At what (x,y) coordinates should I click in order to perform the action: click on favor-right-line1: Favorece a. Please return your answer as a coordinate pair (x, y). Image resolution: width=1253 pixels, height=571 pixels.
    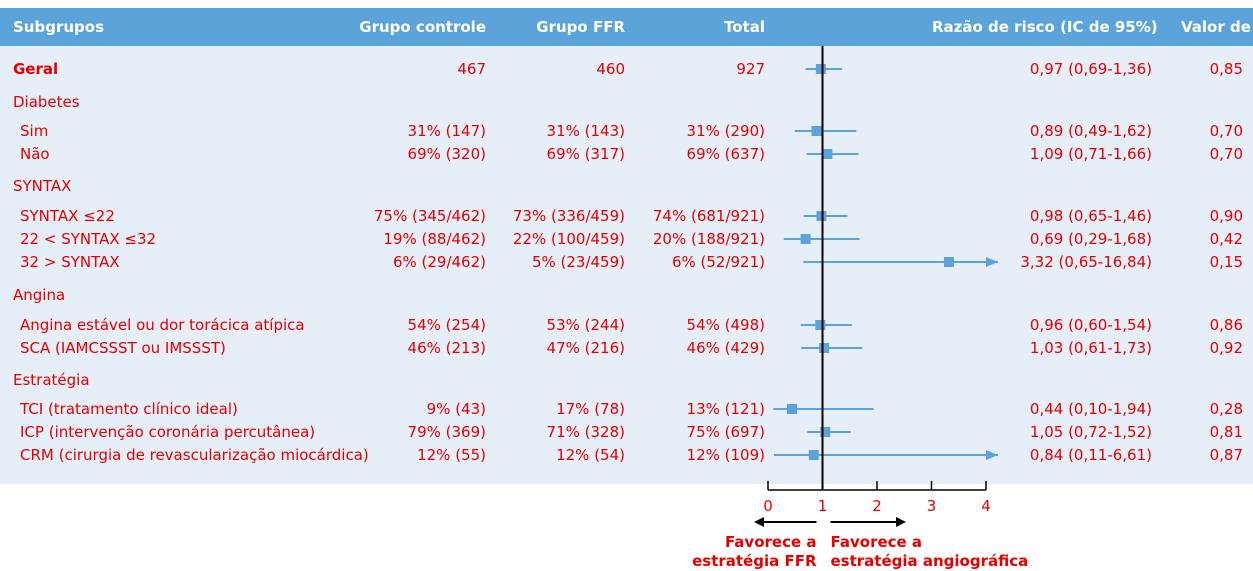
    Looking at the image, I should click on (877, 542).